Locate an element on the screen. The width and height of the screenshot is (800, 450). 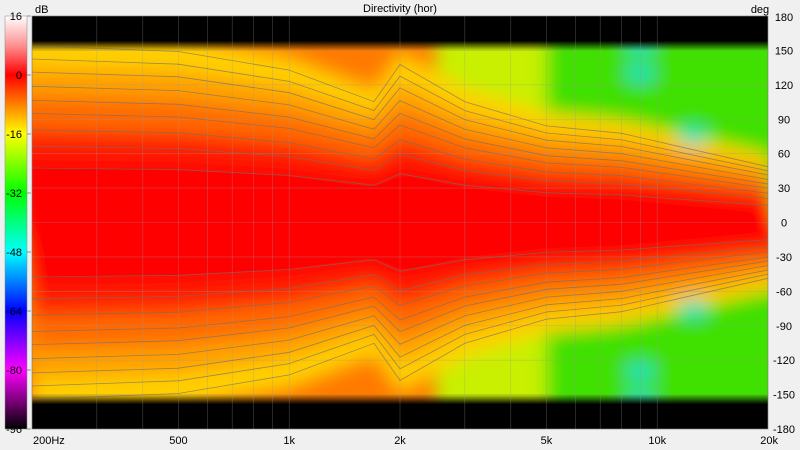
y-tick-label: -150 is located at coordinates (784, 396).